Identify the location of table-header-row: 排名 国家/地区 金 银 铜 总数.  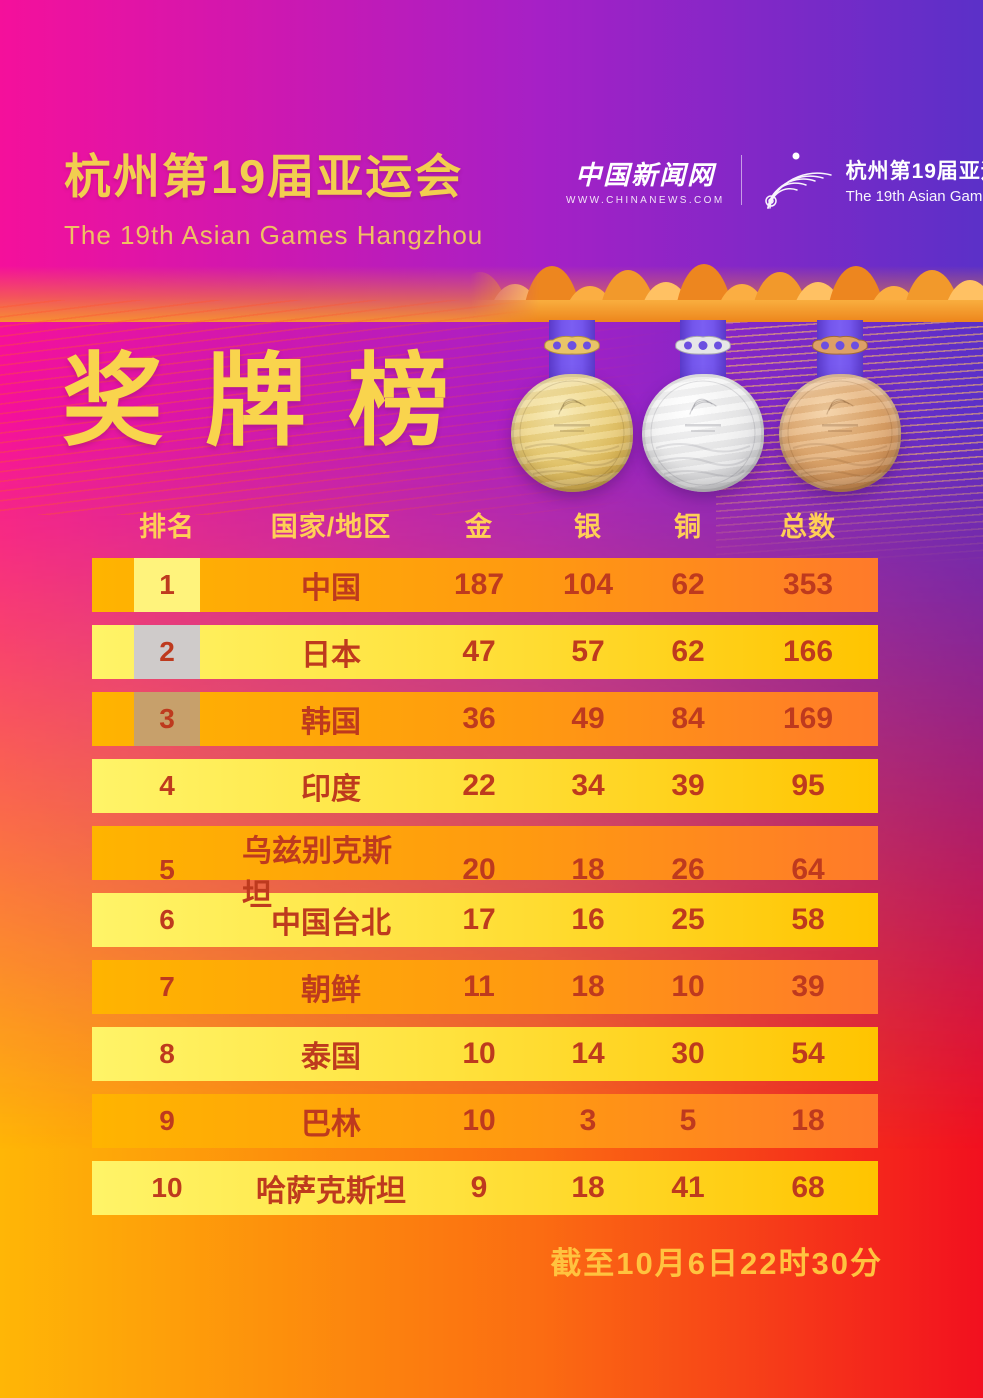
(485, 524).